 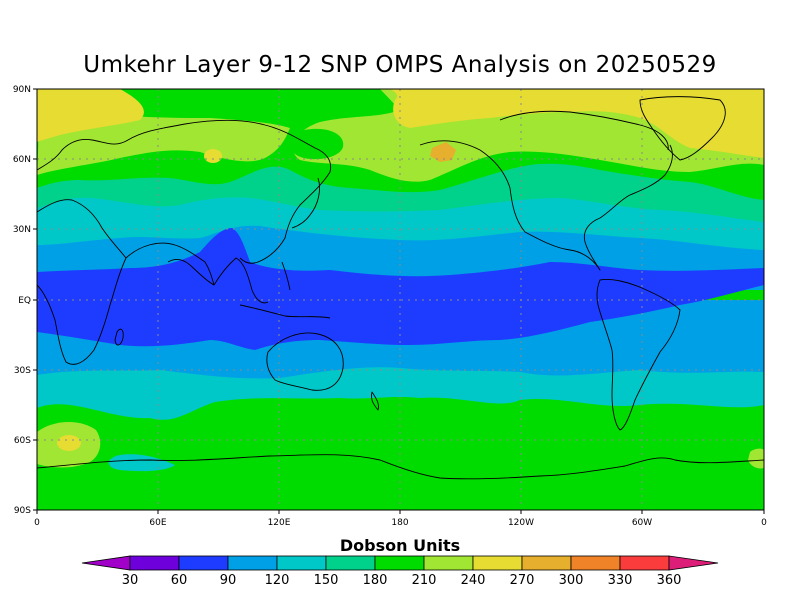 I want to click on coastline-indonesia, so click(x=285, y=311).